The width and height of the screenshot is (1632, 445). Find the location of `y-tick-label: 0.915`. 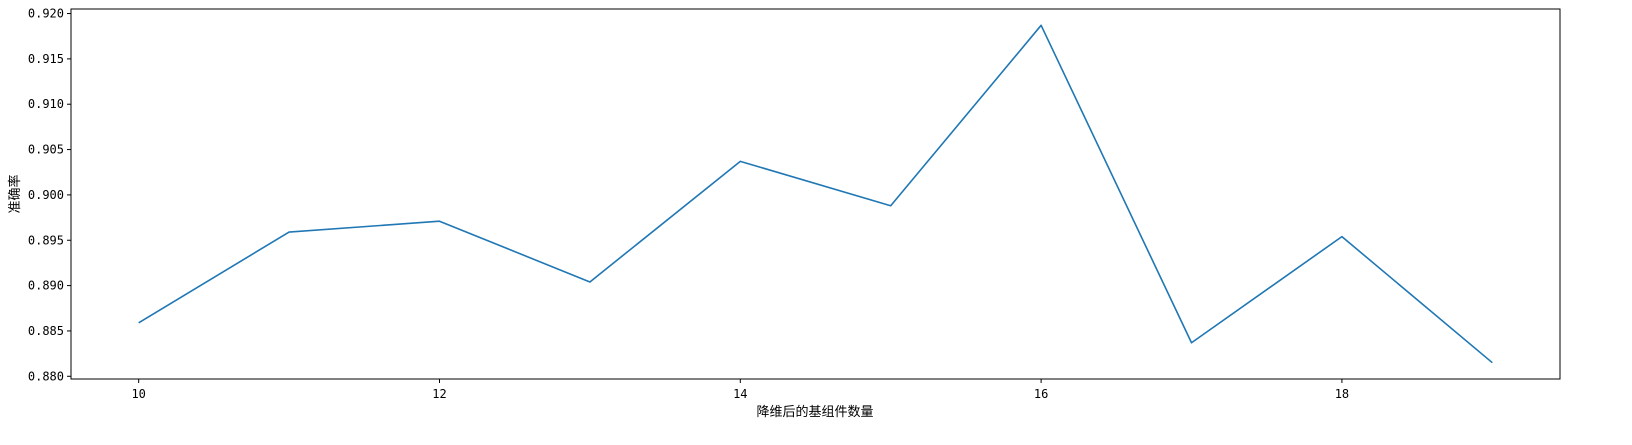

y-tick-label: 0.915 is located at coordinates (46, 59).